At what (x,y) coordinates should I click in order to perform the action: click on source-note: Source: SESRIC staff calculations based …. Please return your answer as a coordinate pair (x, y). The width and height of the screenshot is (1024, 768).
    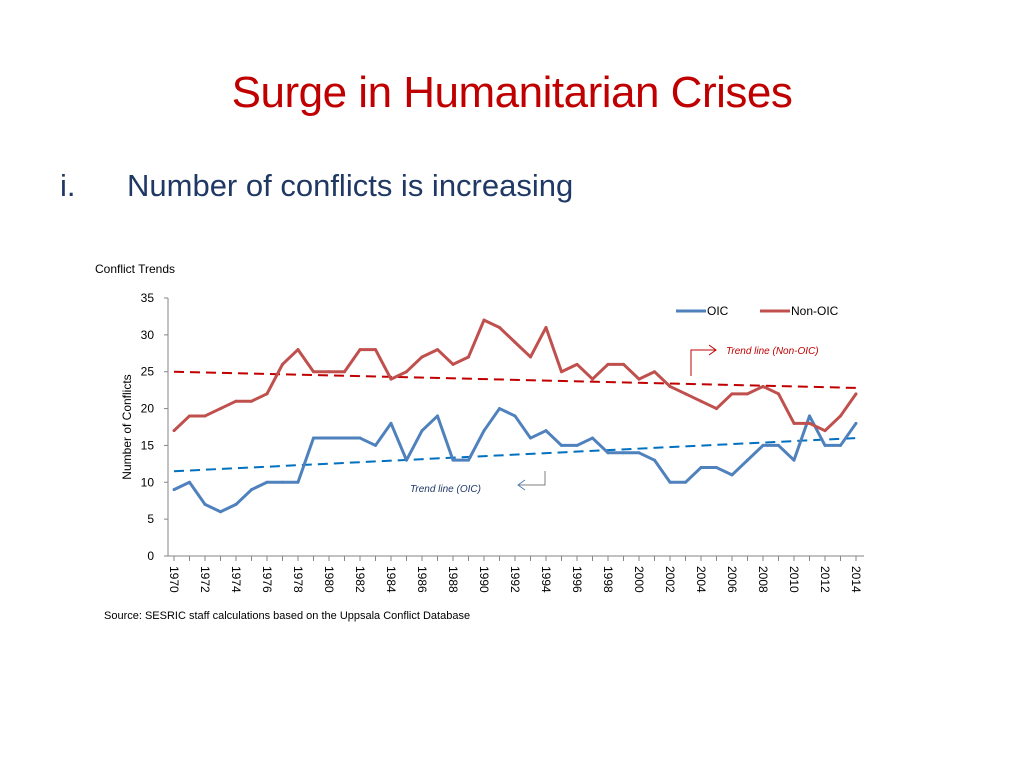
    Looking at the image, I should click on (287, 616).